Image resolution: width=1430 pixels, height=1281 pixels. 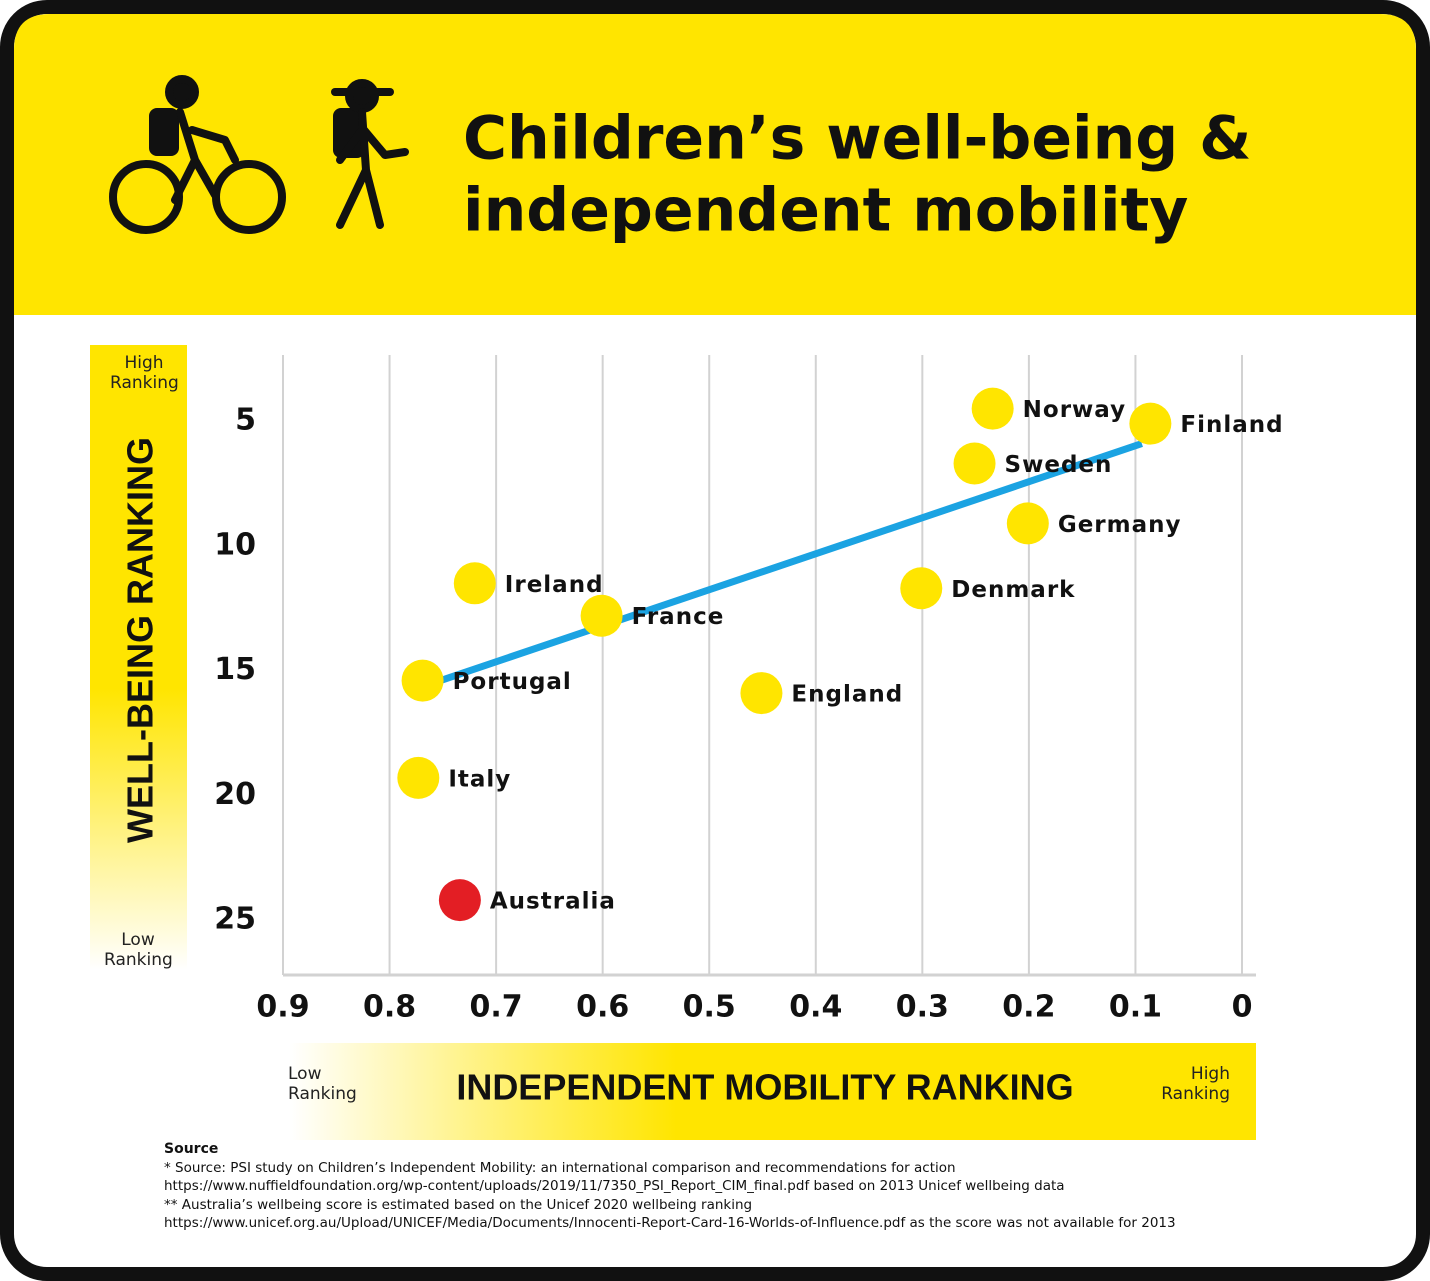 What do you see at coordinates (1135, 1007) in the screenshot?
I see `x-tick-label: 0.1` at bounding box center [1135, 1007].